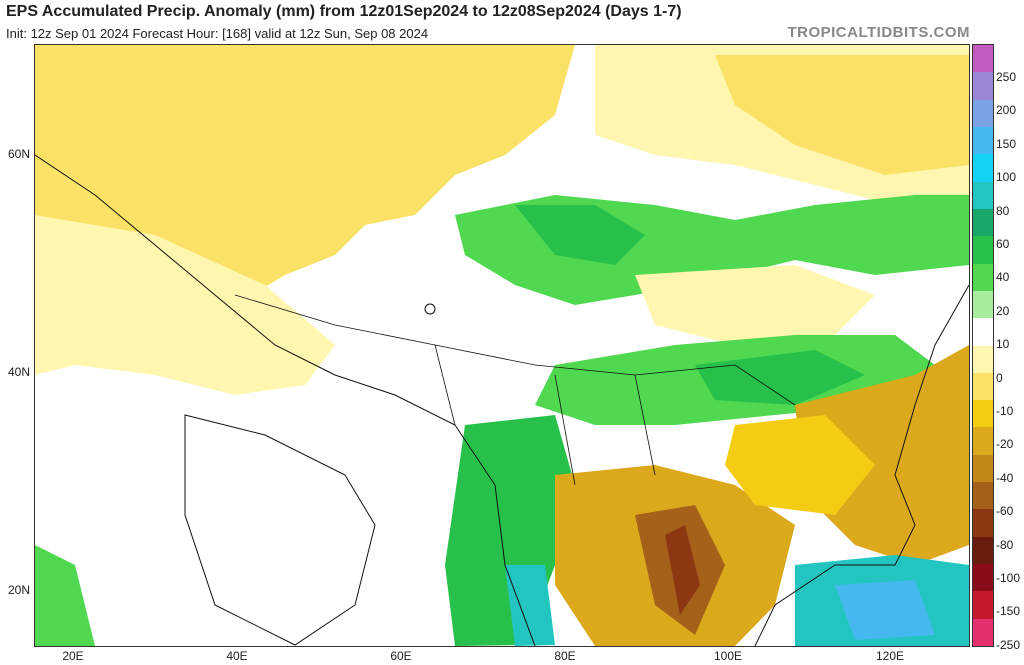 The height and width of the screenshot is (665, 1024). What do you see at coordinates (430, 309) in the screenshot?
I see `lake-marker` at bounding box center [430, 309].